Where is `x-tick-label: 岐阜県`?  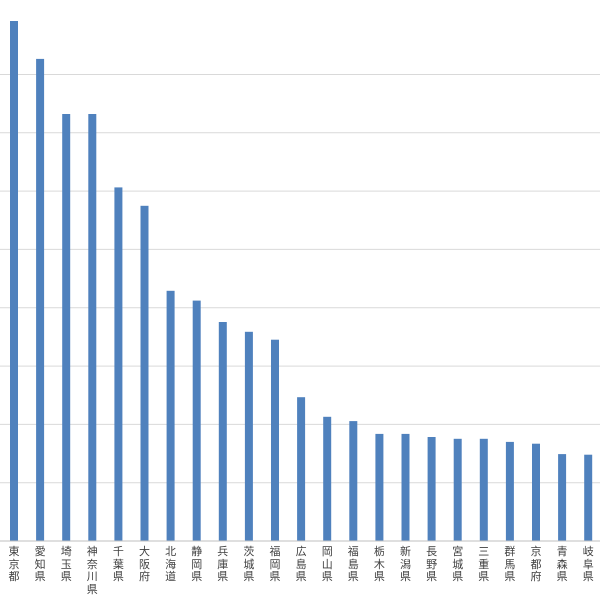
x-tick-label: 岐阜県 is located at coordinates (588, 564).